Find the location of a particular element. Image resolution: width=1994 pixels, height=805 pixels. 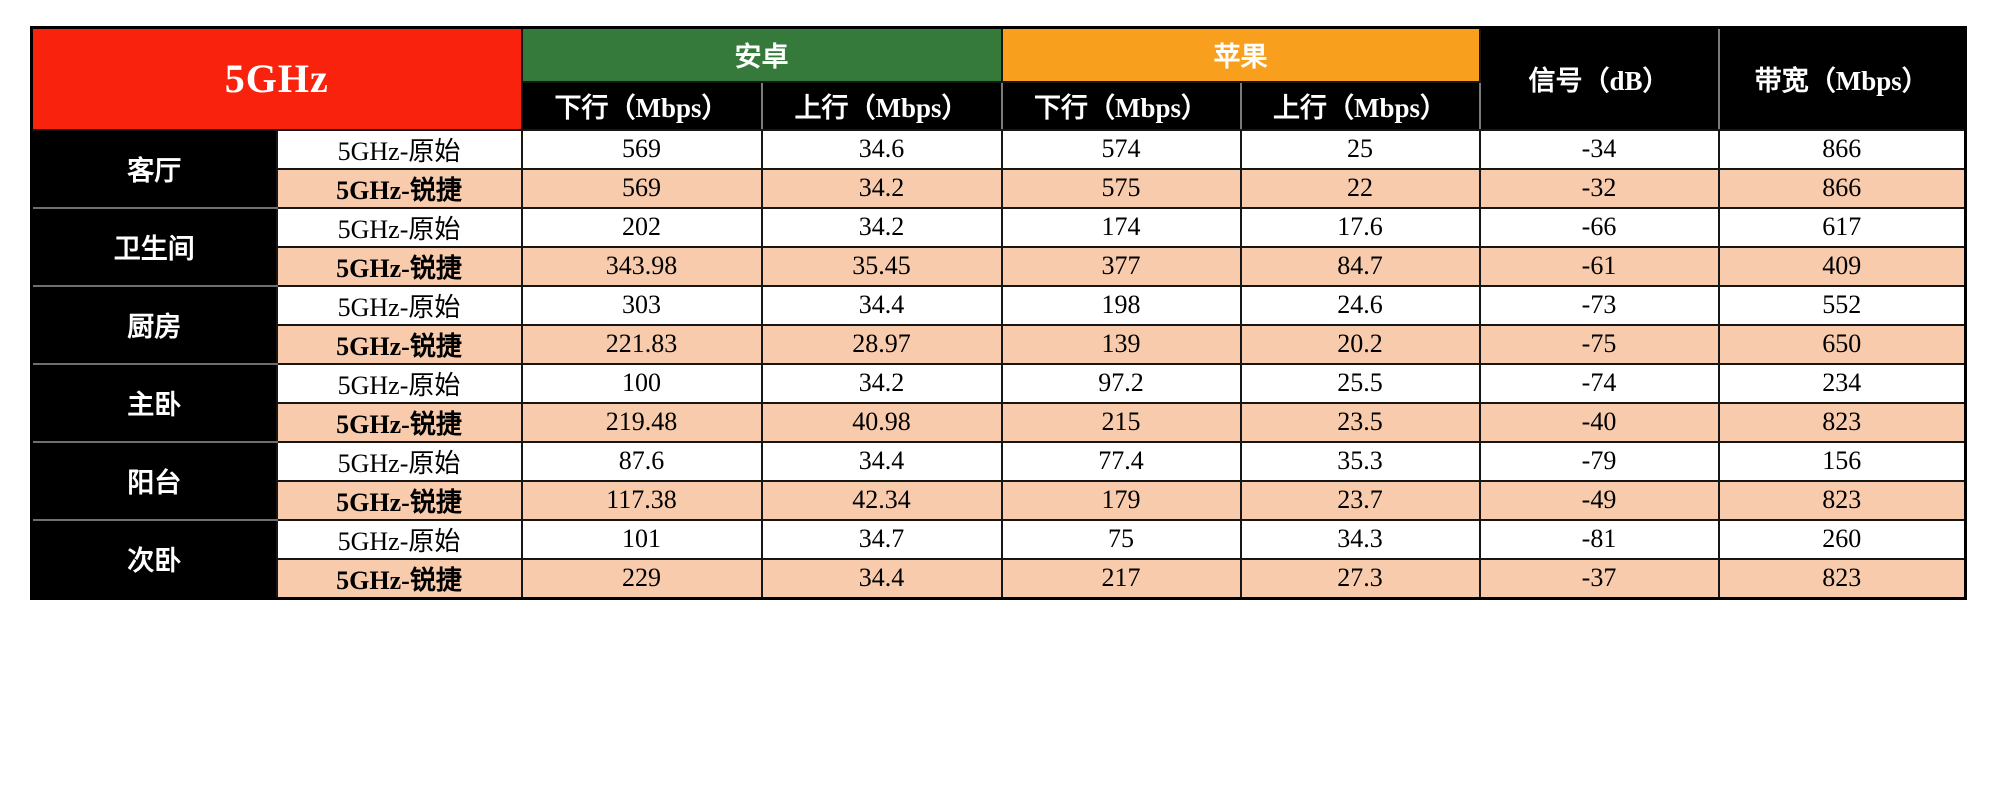

apple-uplink-cell: 27.3 is located at coordinates (1360, 578).